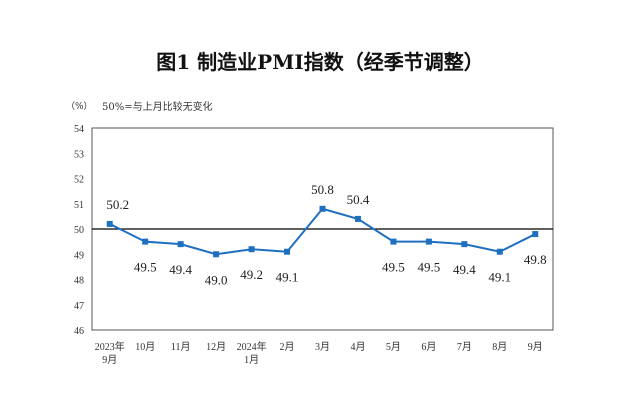 This screenshot has width=640, height=408. I want to click on chart-annotation: 50%=与上月比较无变化, so click(157, 107).